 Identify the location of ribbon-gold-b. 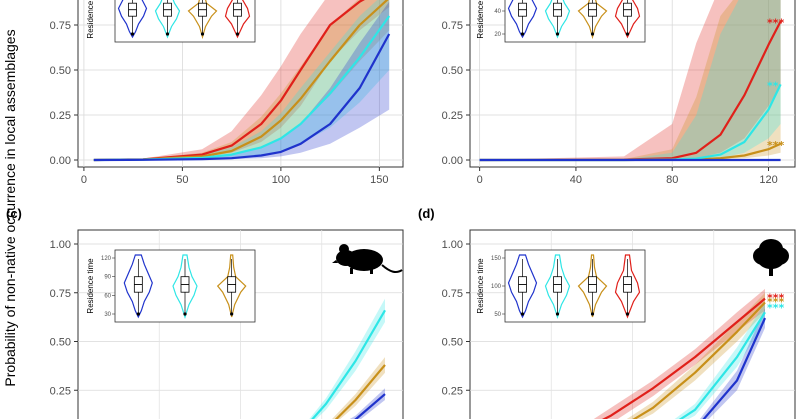
(630, 80).